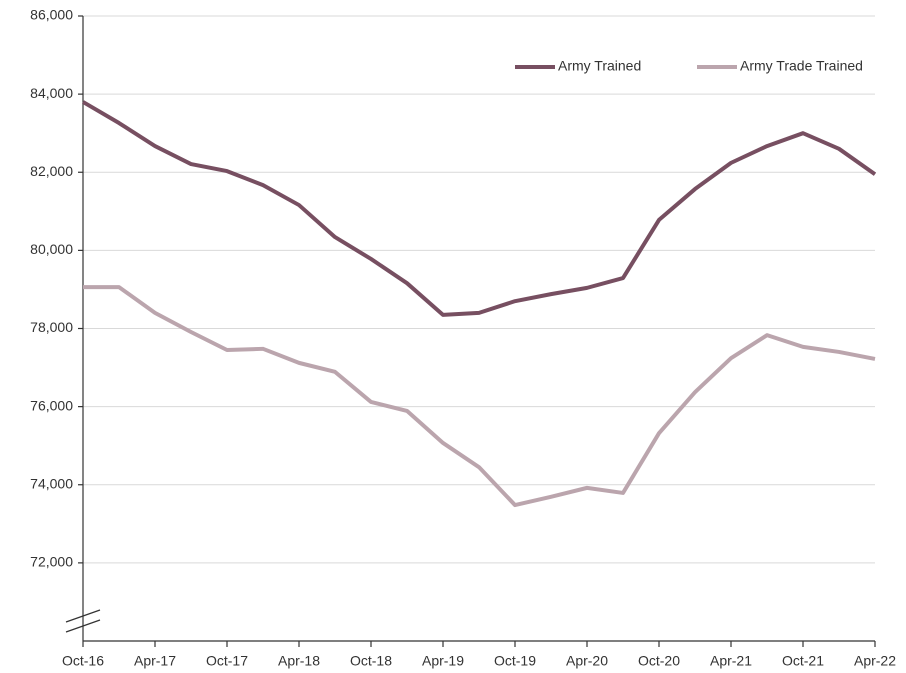 The image size is (906, 673). Describe the element at coordinates (155, 661) in the screenshot. I see `x-tick-label: Apr-17` at that location.